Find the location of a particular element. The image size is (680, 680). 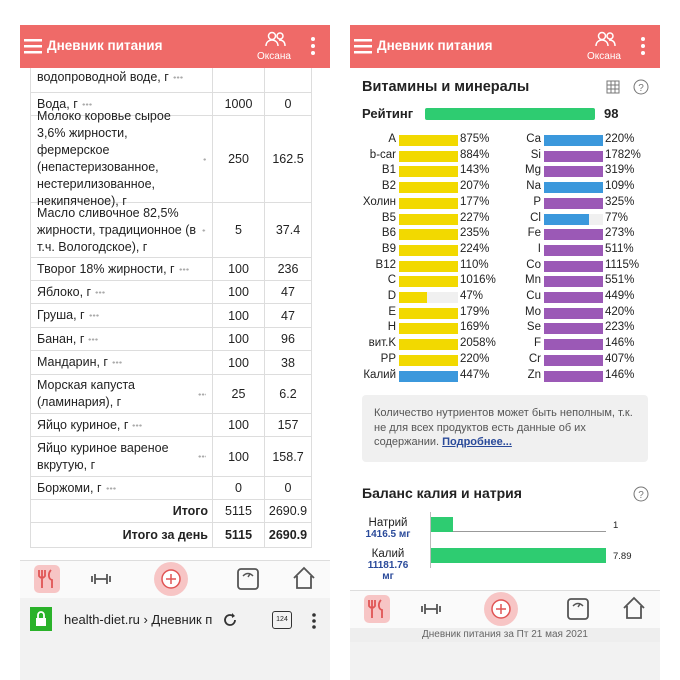

balance-axis is located at coordinates (430, 540).